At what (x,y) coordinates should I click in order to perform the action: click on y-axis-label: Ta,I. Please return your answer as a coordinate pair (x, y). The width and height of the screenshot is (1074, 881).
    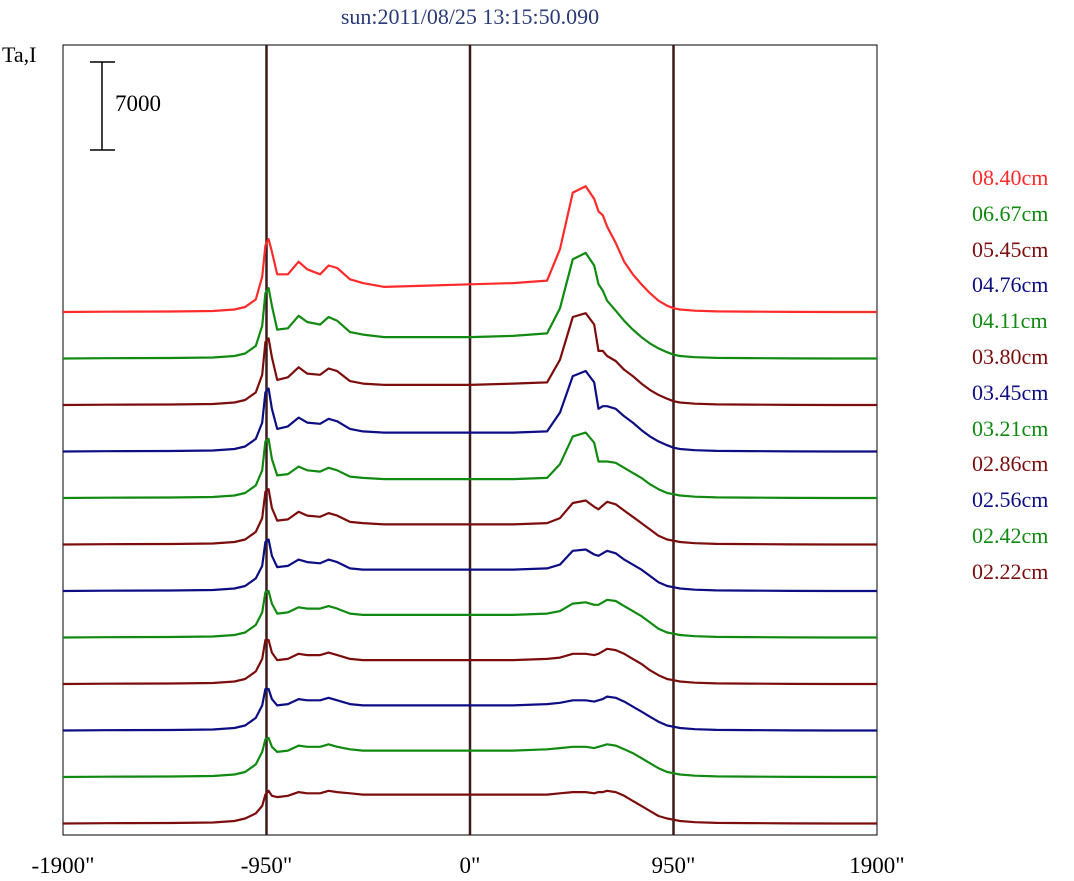
    Looking at the image, I should click on (19, 54).